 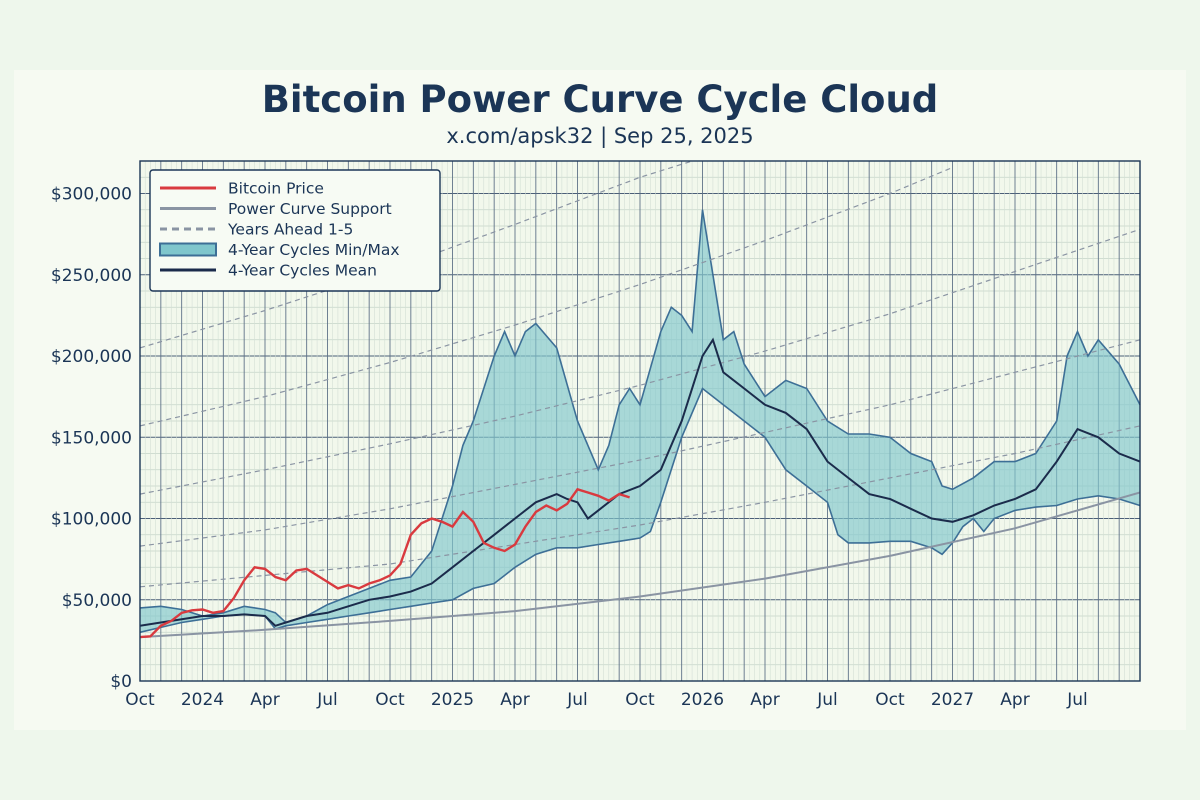 I want to click on legend-box, so click(x=295, y=230).